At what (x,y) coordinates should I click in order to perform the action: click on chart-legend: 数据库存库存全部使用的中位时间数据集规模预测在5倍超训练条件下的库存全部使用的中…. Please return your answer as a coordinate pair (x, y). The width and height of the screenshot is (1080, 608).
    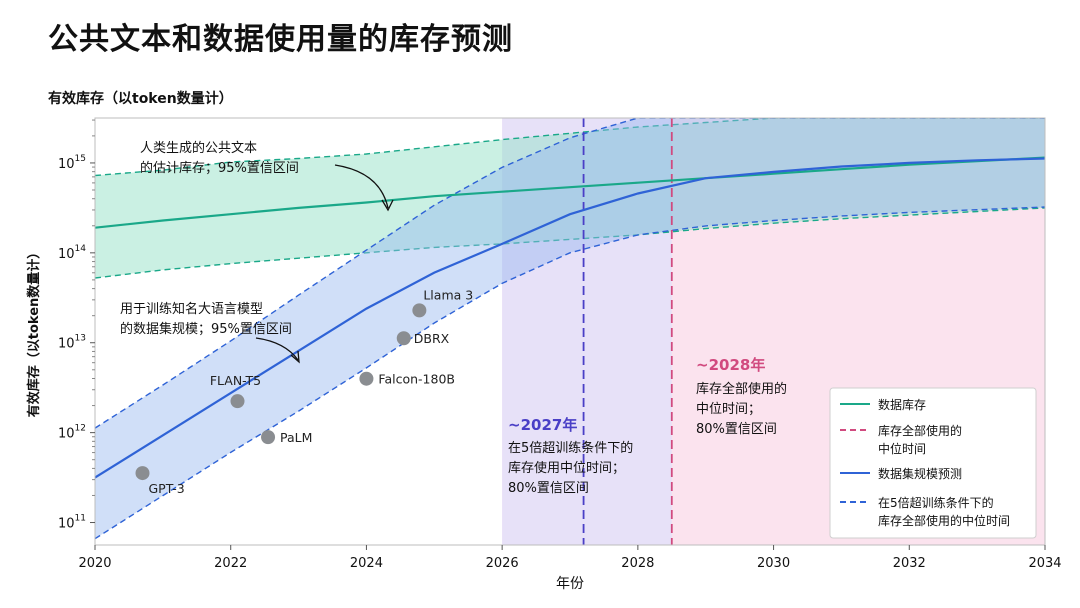
    Looking at the image, I should click on (933, 463).